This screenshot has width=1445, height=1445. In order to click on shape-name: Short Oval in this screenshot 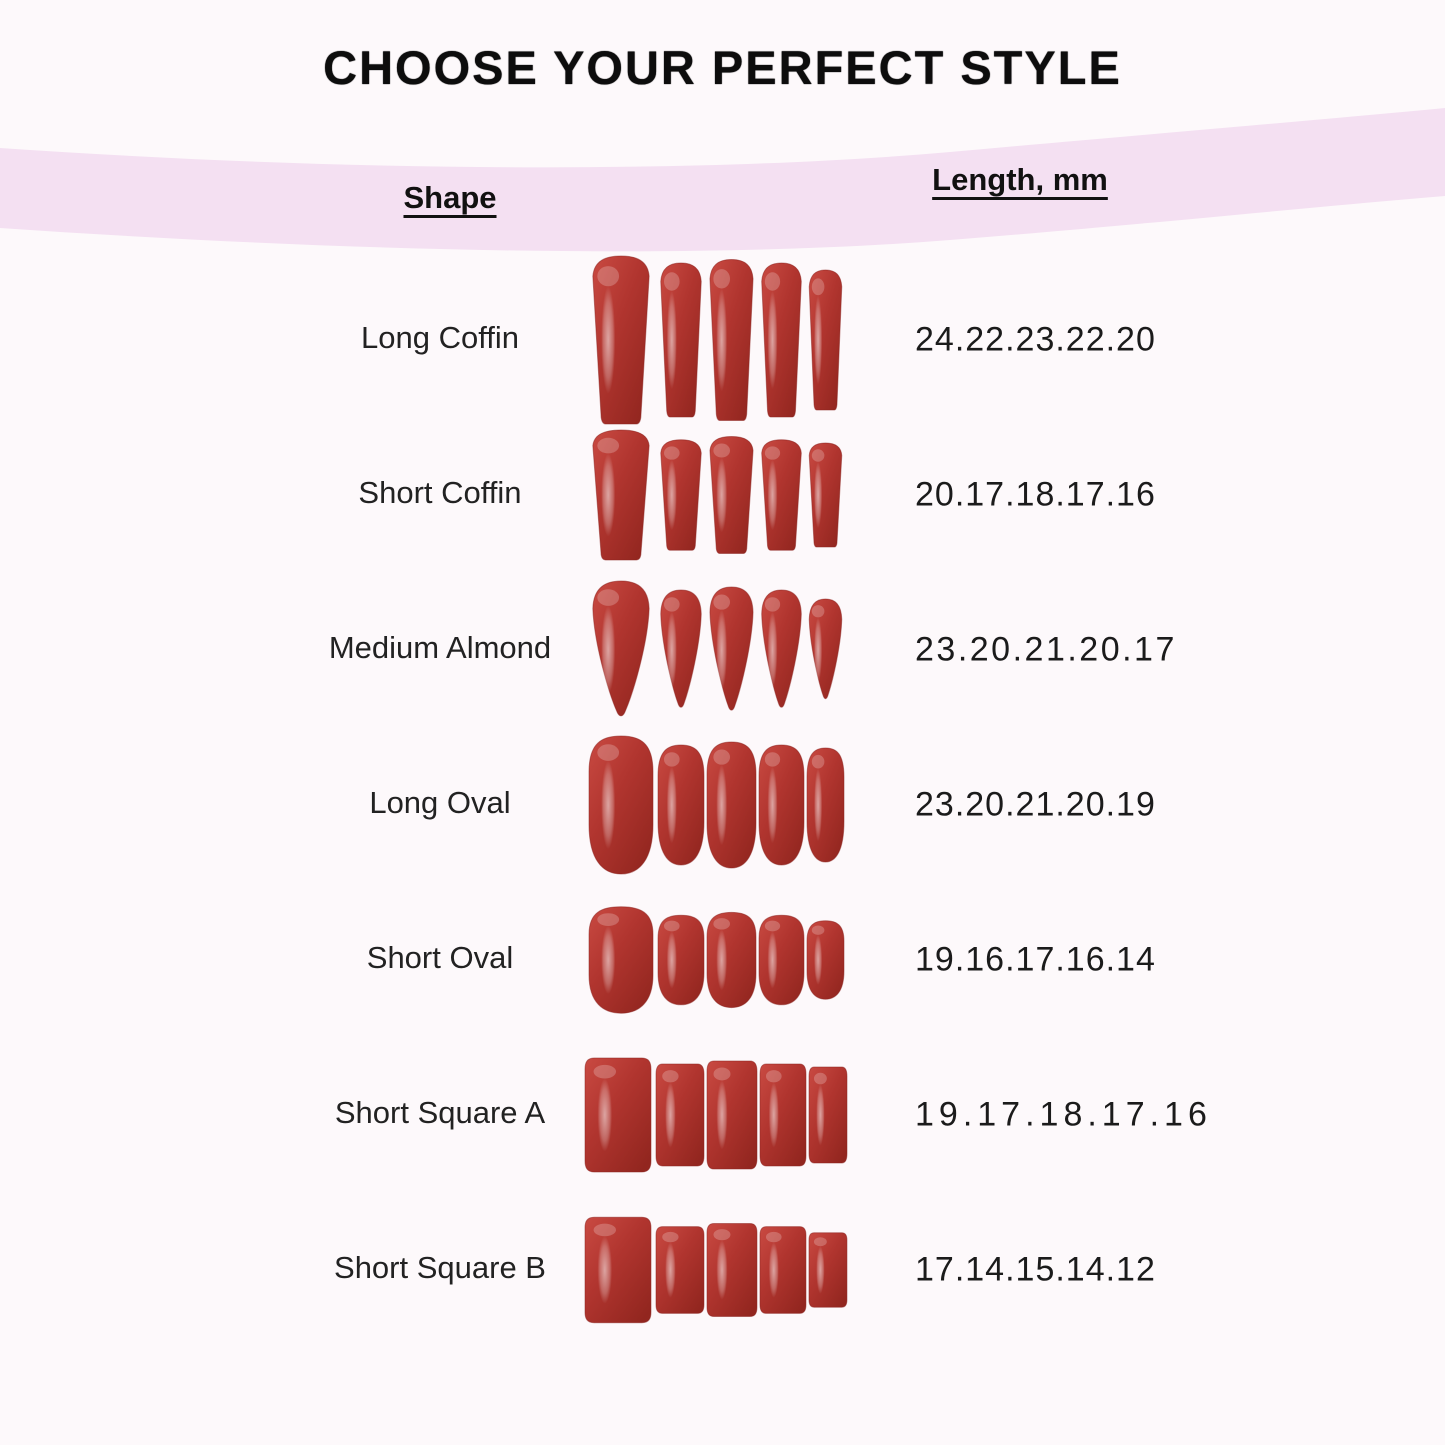, I will do `click(440, 957)`.